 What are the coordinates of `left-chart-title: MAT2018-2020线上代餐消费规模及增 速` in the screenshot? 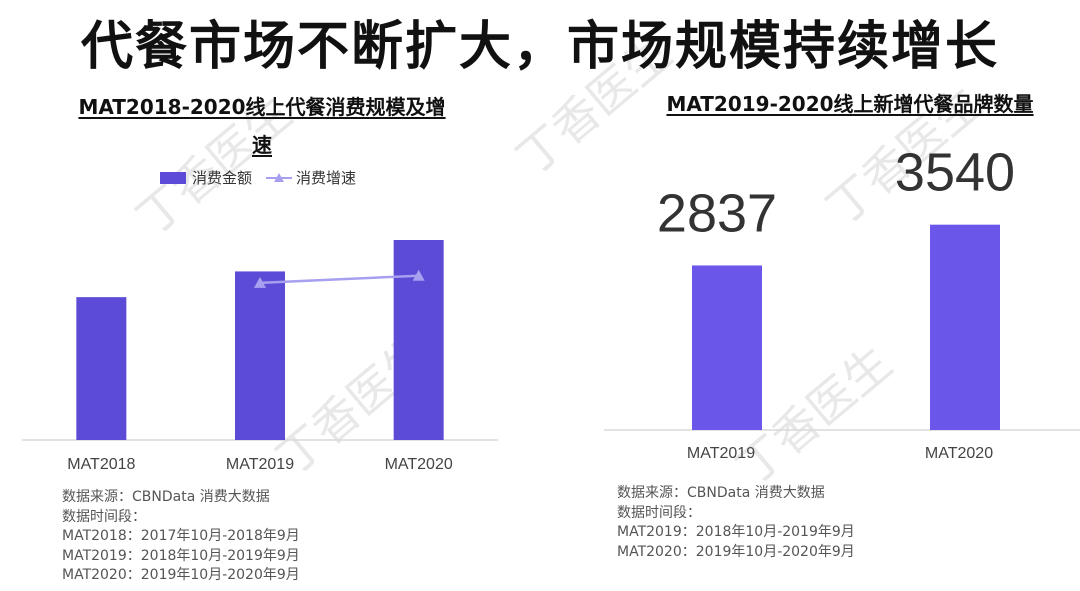 It's located at (262, 126).